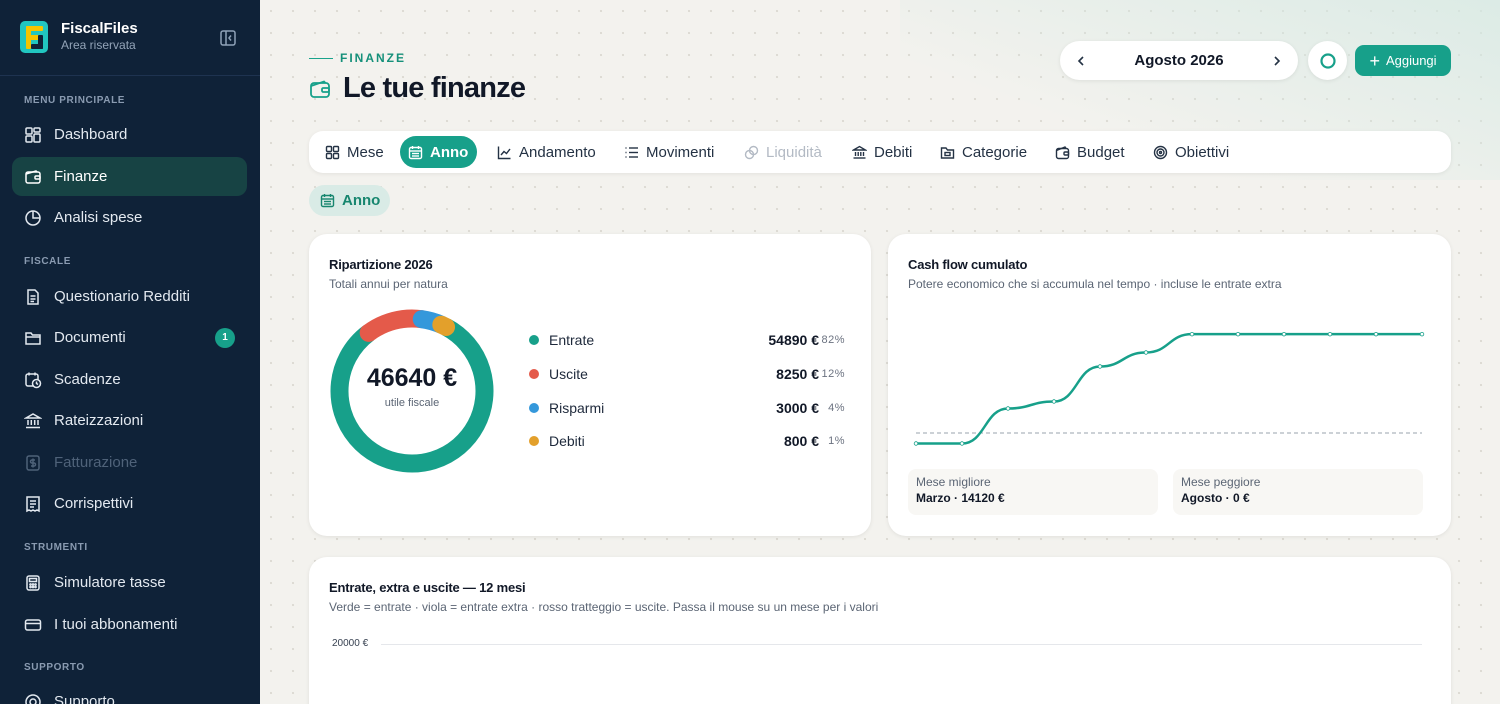  I want to click on chevron-right-icon, so click(1277, 61).